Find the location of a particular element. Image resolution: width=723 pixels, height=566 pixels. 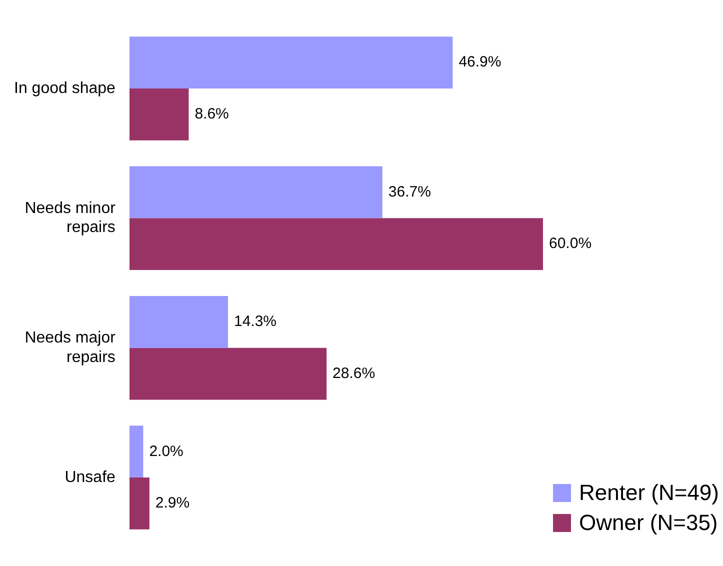

data-label: 2.9% is located at coordinates (172, 503).